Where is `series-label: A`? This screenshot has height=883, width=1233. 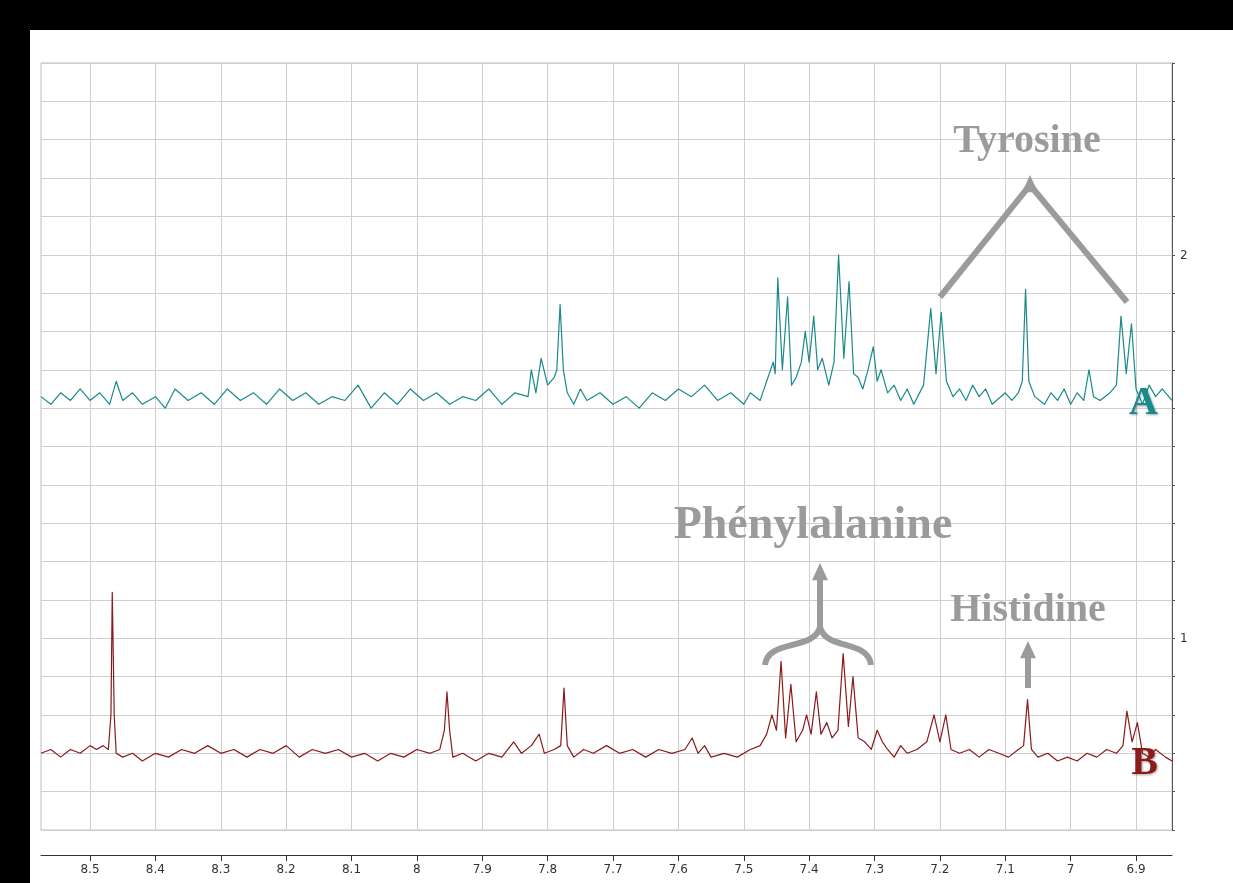 series-label: A is located at coordinates (1144, 400).